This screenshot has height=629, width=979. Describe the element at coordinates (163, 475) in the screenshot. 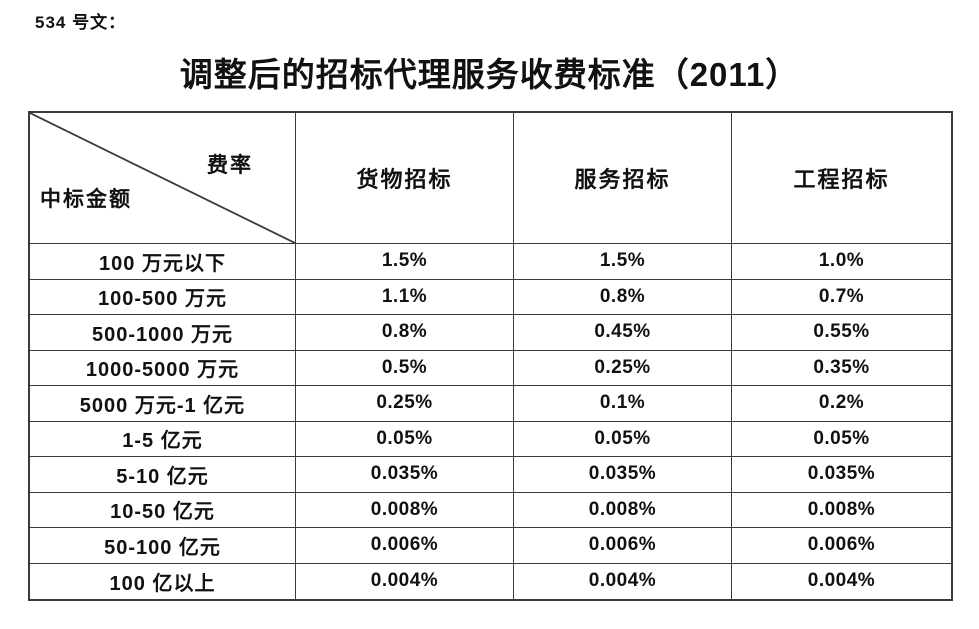

I see `row-label: 5-10 亿元` at that location.